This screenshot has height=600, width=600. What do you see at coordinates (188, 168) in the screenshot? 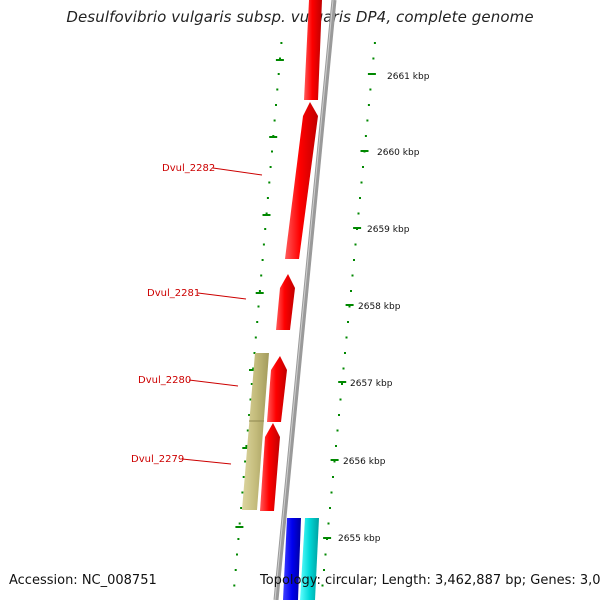
I see `gene-label: Dvul_2282` at bounding box center [188, 168].